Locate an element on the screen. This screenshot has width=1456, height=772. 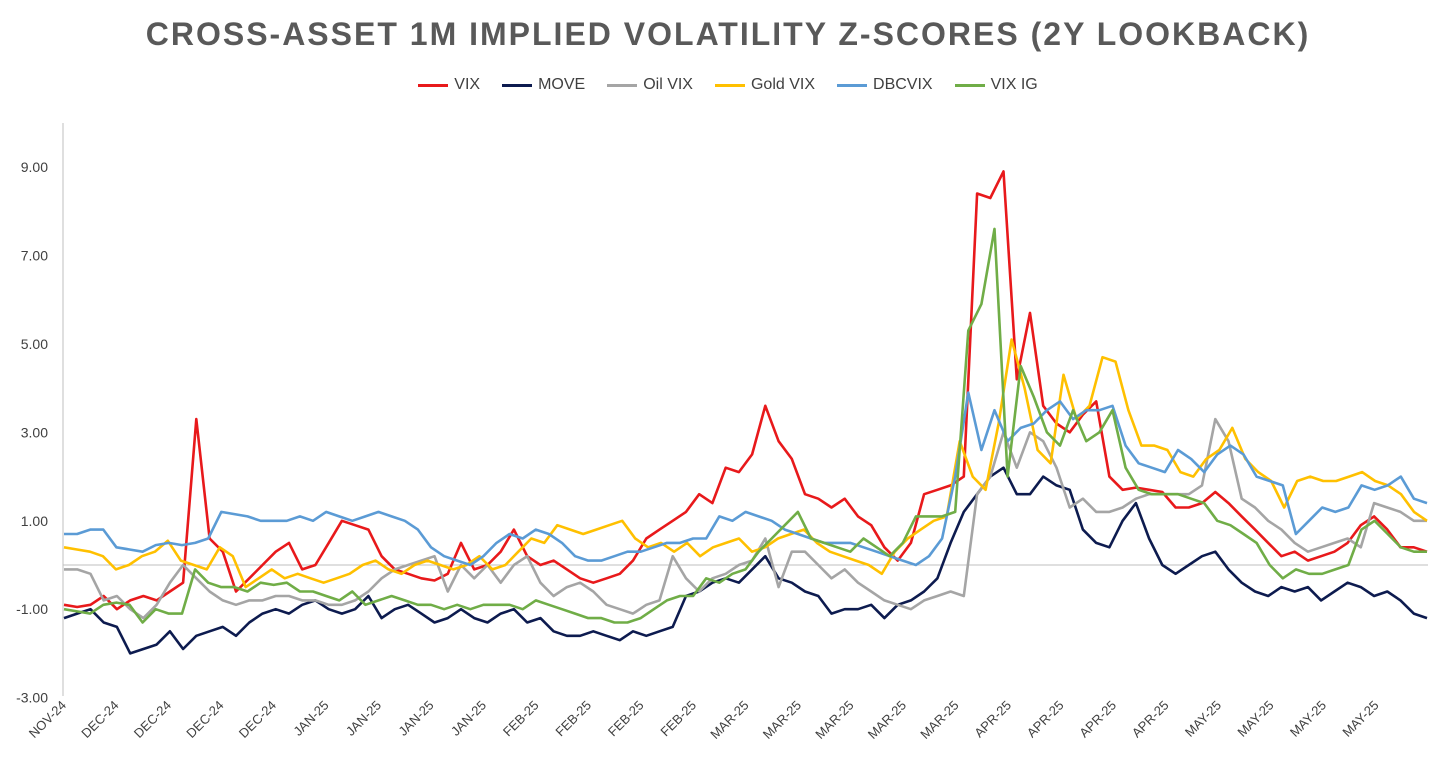
legend-item-gold-vix: Gold VIX is located at coordinates (765, 85).